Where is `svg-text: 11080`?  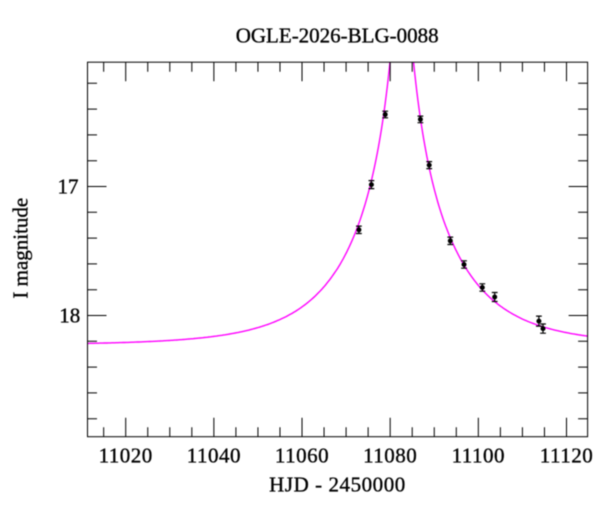 svg-text: 11080 is located at coordinates (390, 456).